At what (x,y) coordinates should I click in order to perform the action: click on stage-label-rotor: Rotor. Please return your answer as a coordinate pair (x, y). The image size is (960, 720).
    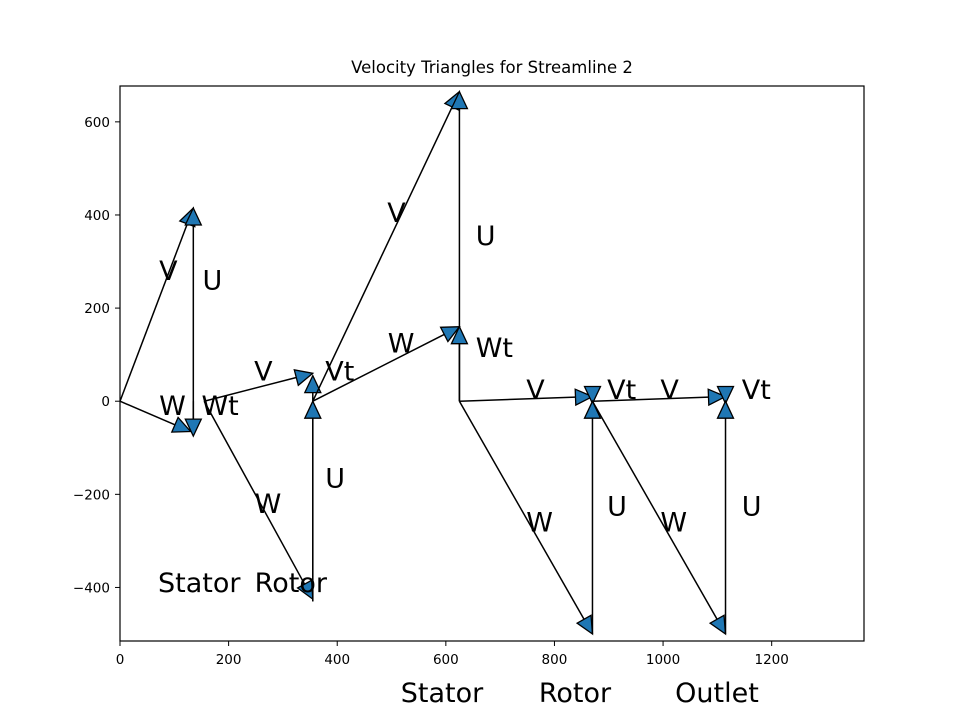
    Looking at the image, I should click on (575, 693).